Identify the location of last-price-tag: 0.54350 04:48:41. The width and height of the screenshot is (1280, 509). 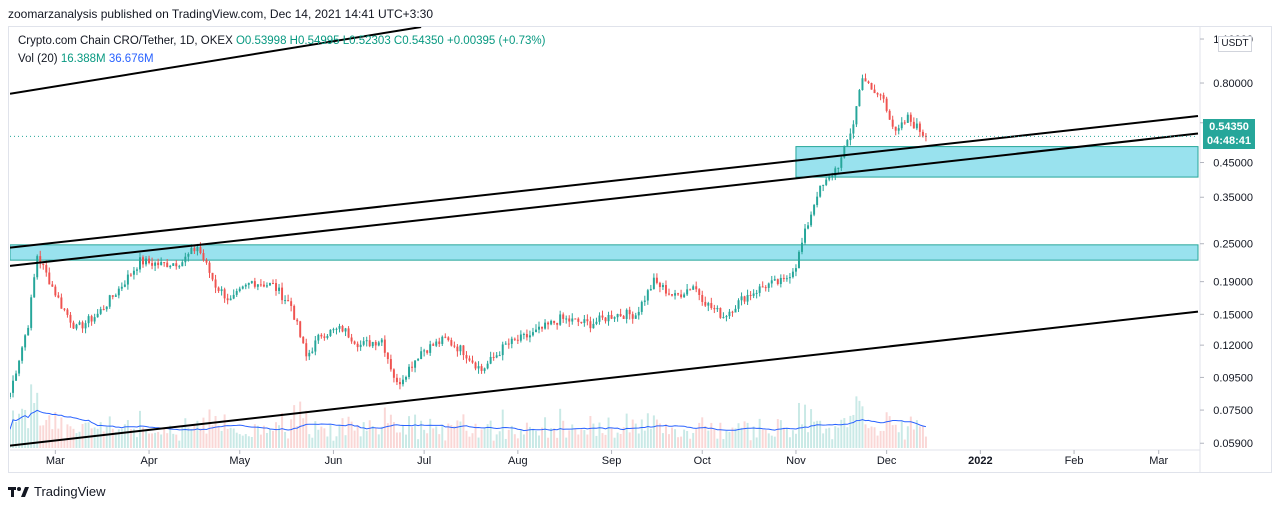
(1229, 134).